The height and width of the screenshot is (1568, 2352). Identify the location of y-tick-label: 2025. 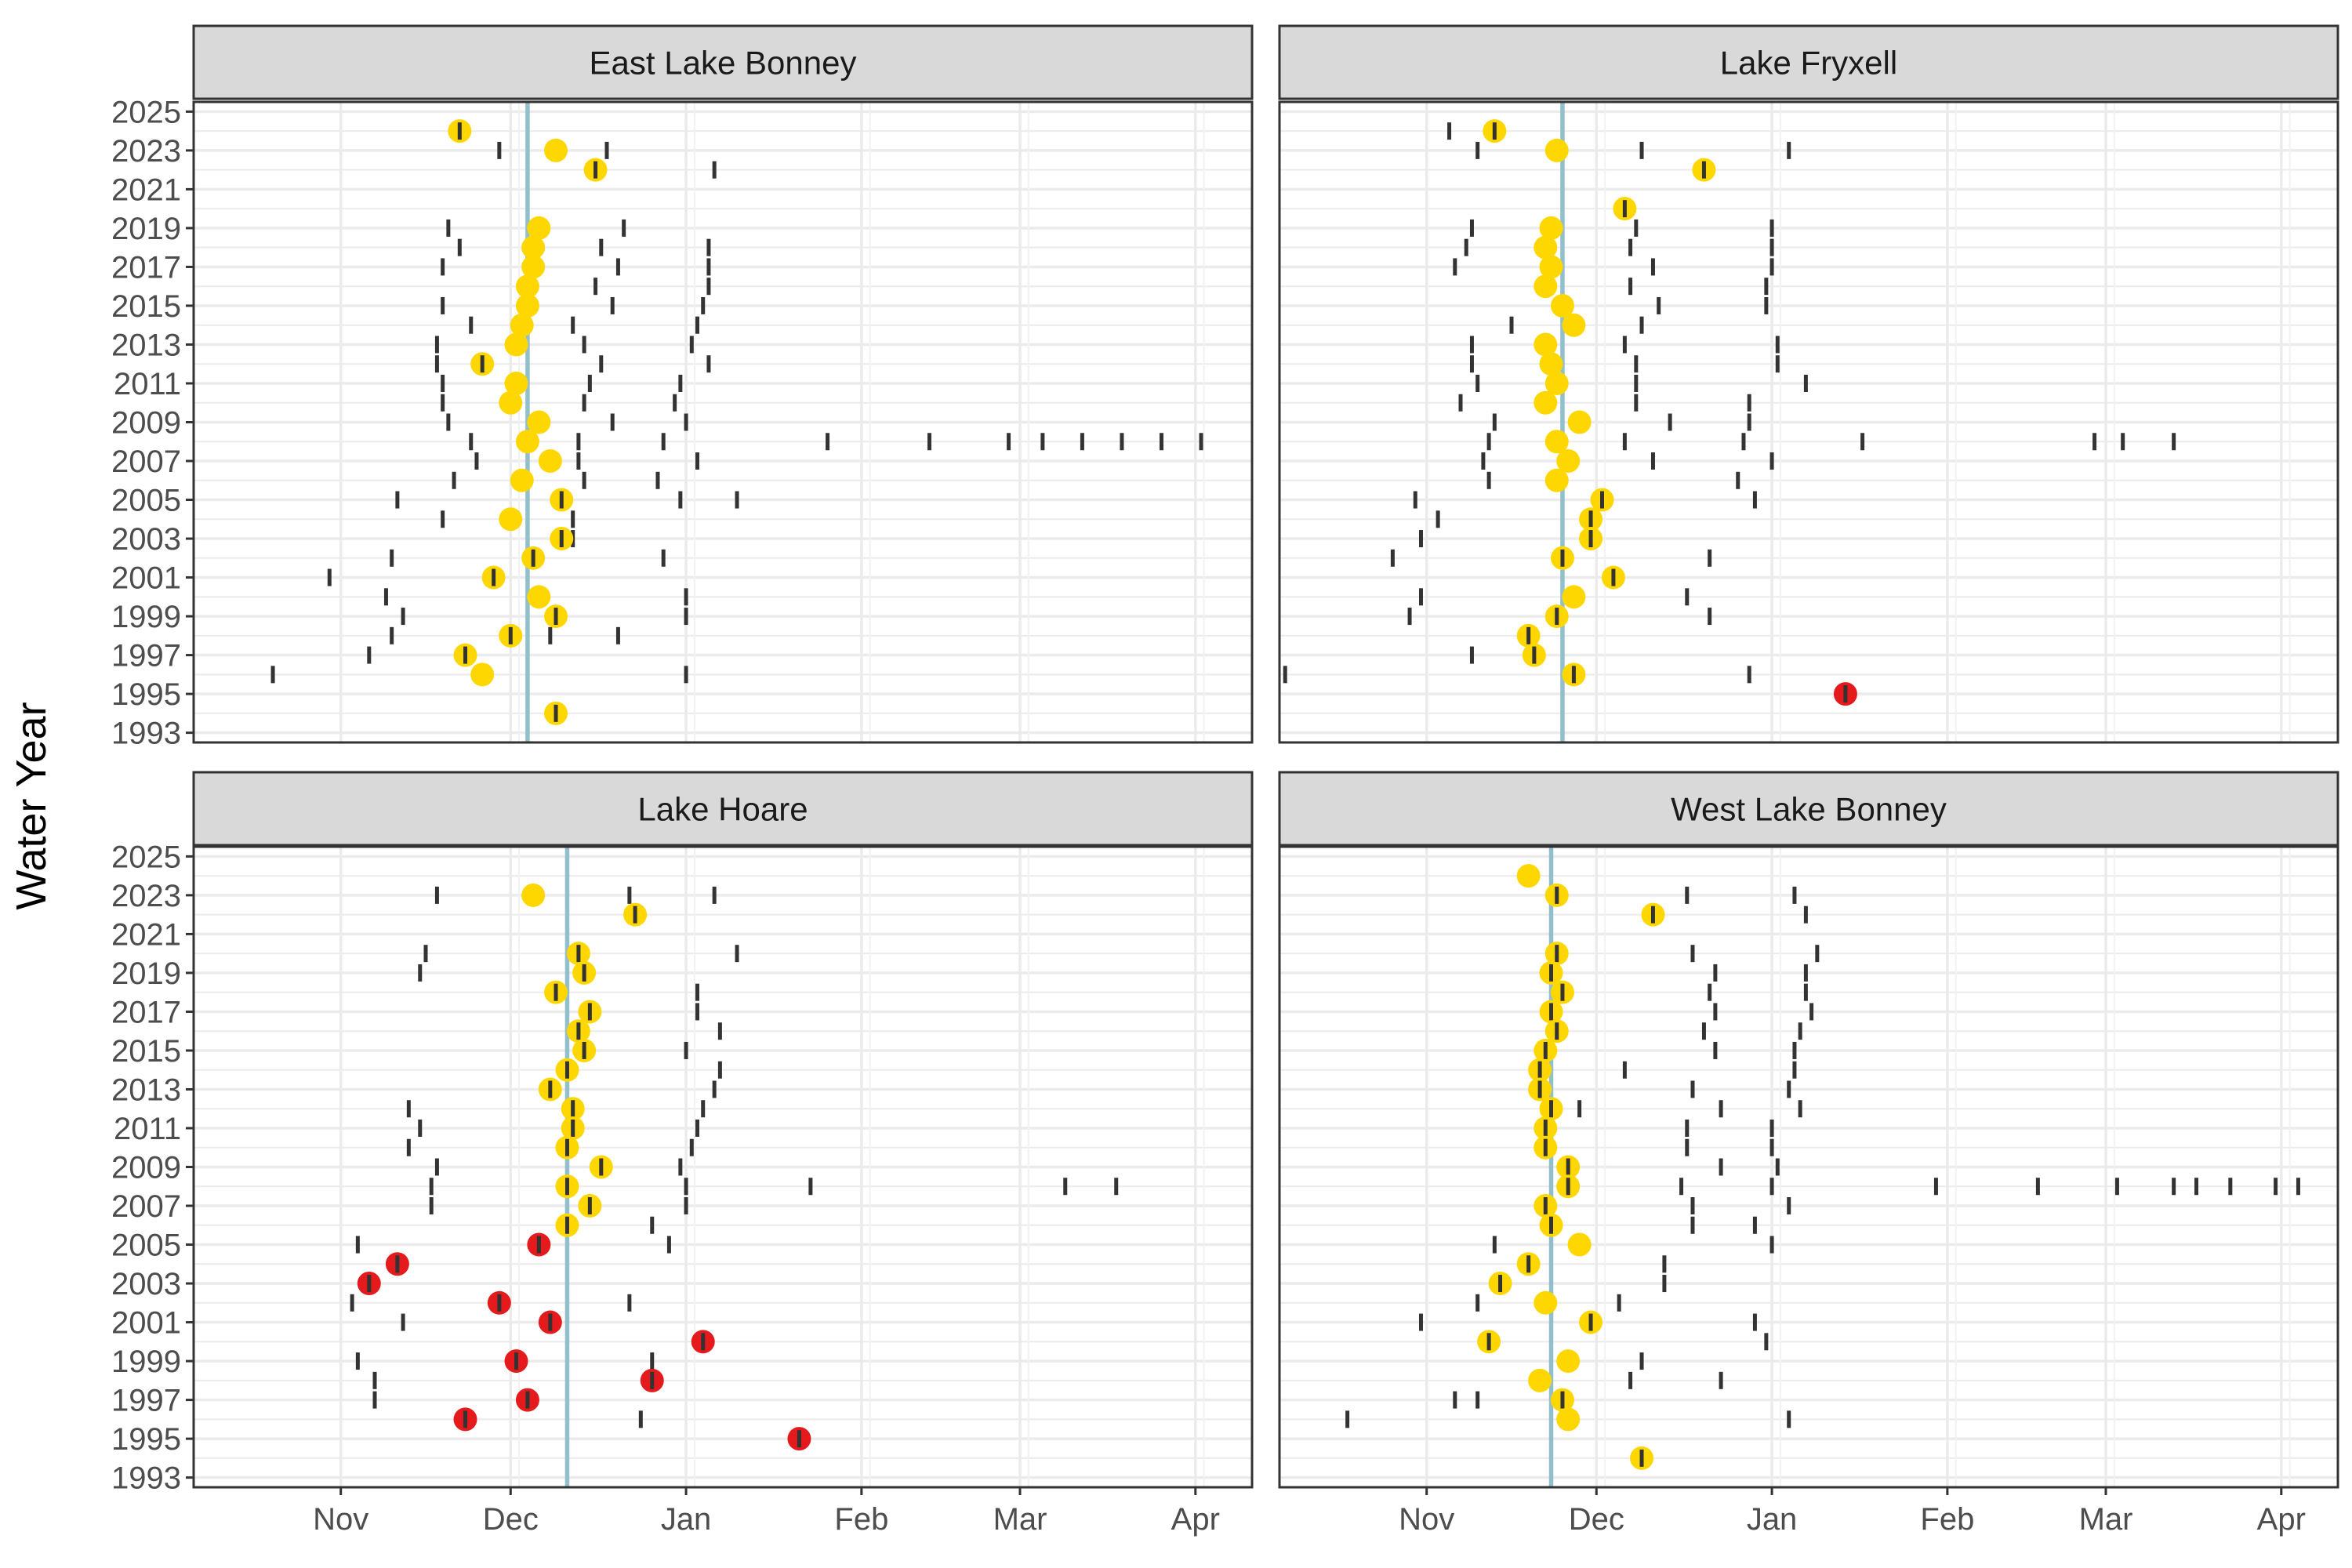
(146, 857).